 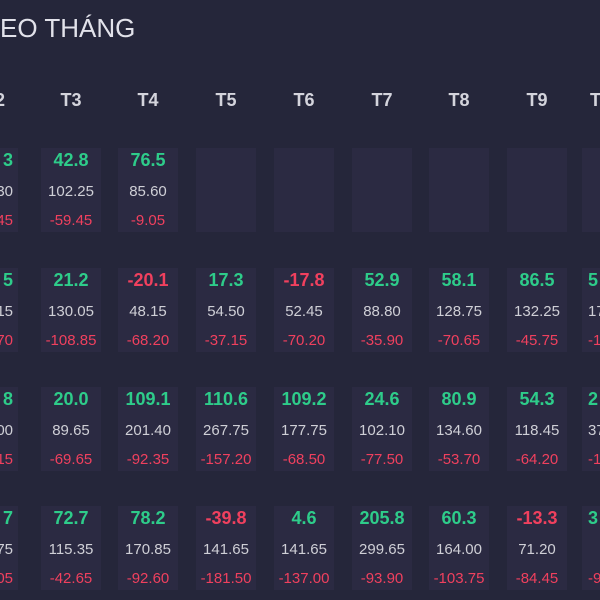 I want to click on cell-high: 201.40, so click(x=148, y=430).